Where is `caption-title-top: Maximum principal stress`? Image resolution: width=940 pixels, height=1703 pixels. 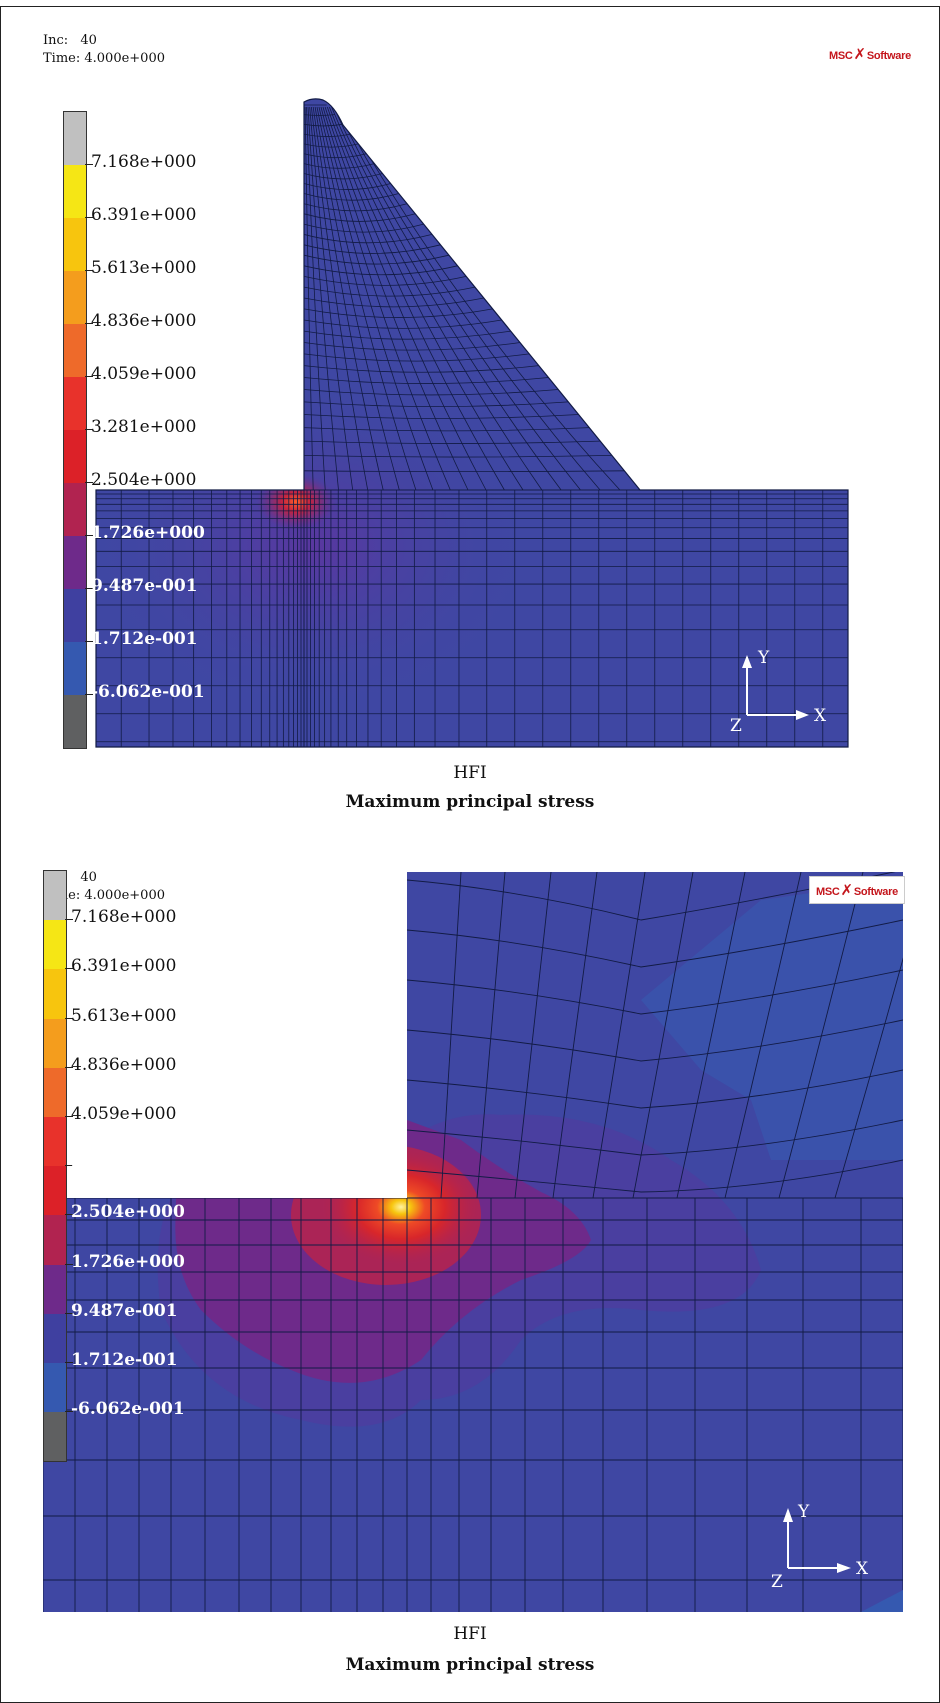
caption-title-top: Maximum principal stress is located at coordinates (470, 802).